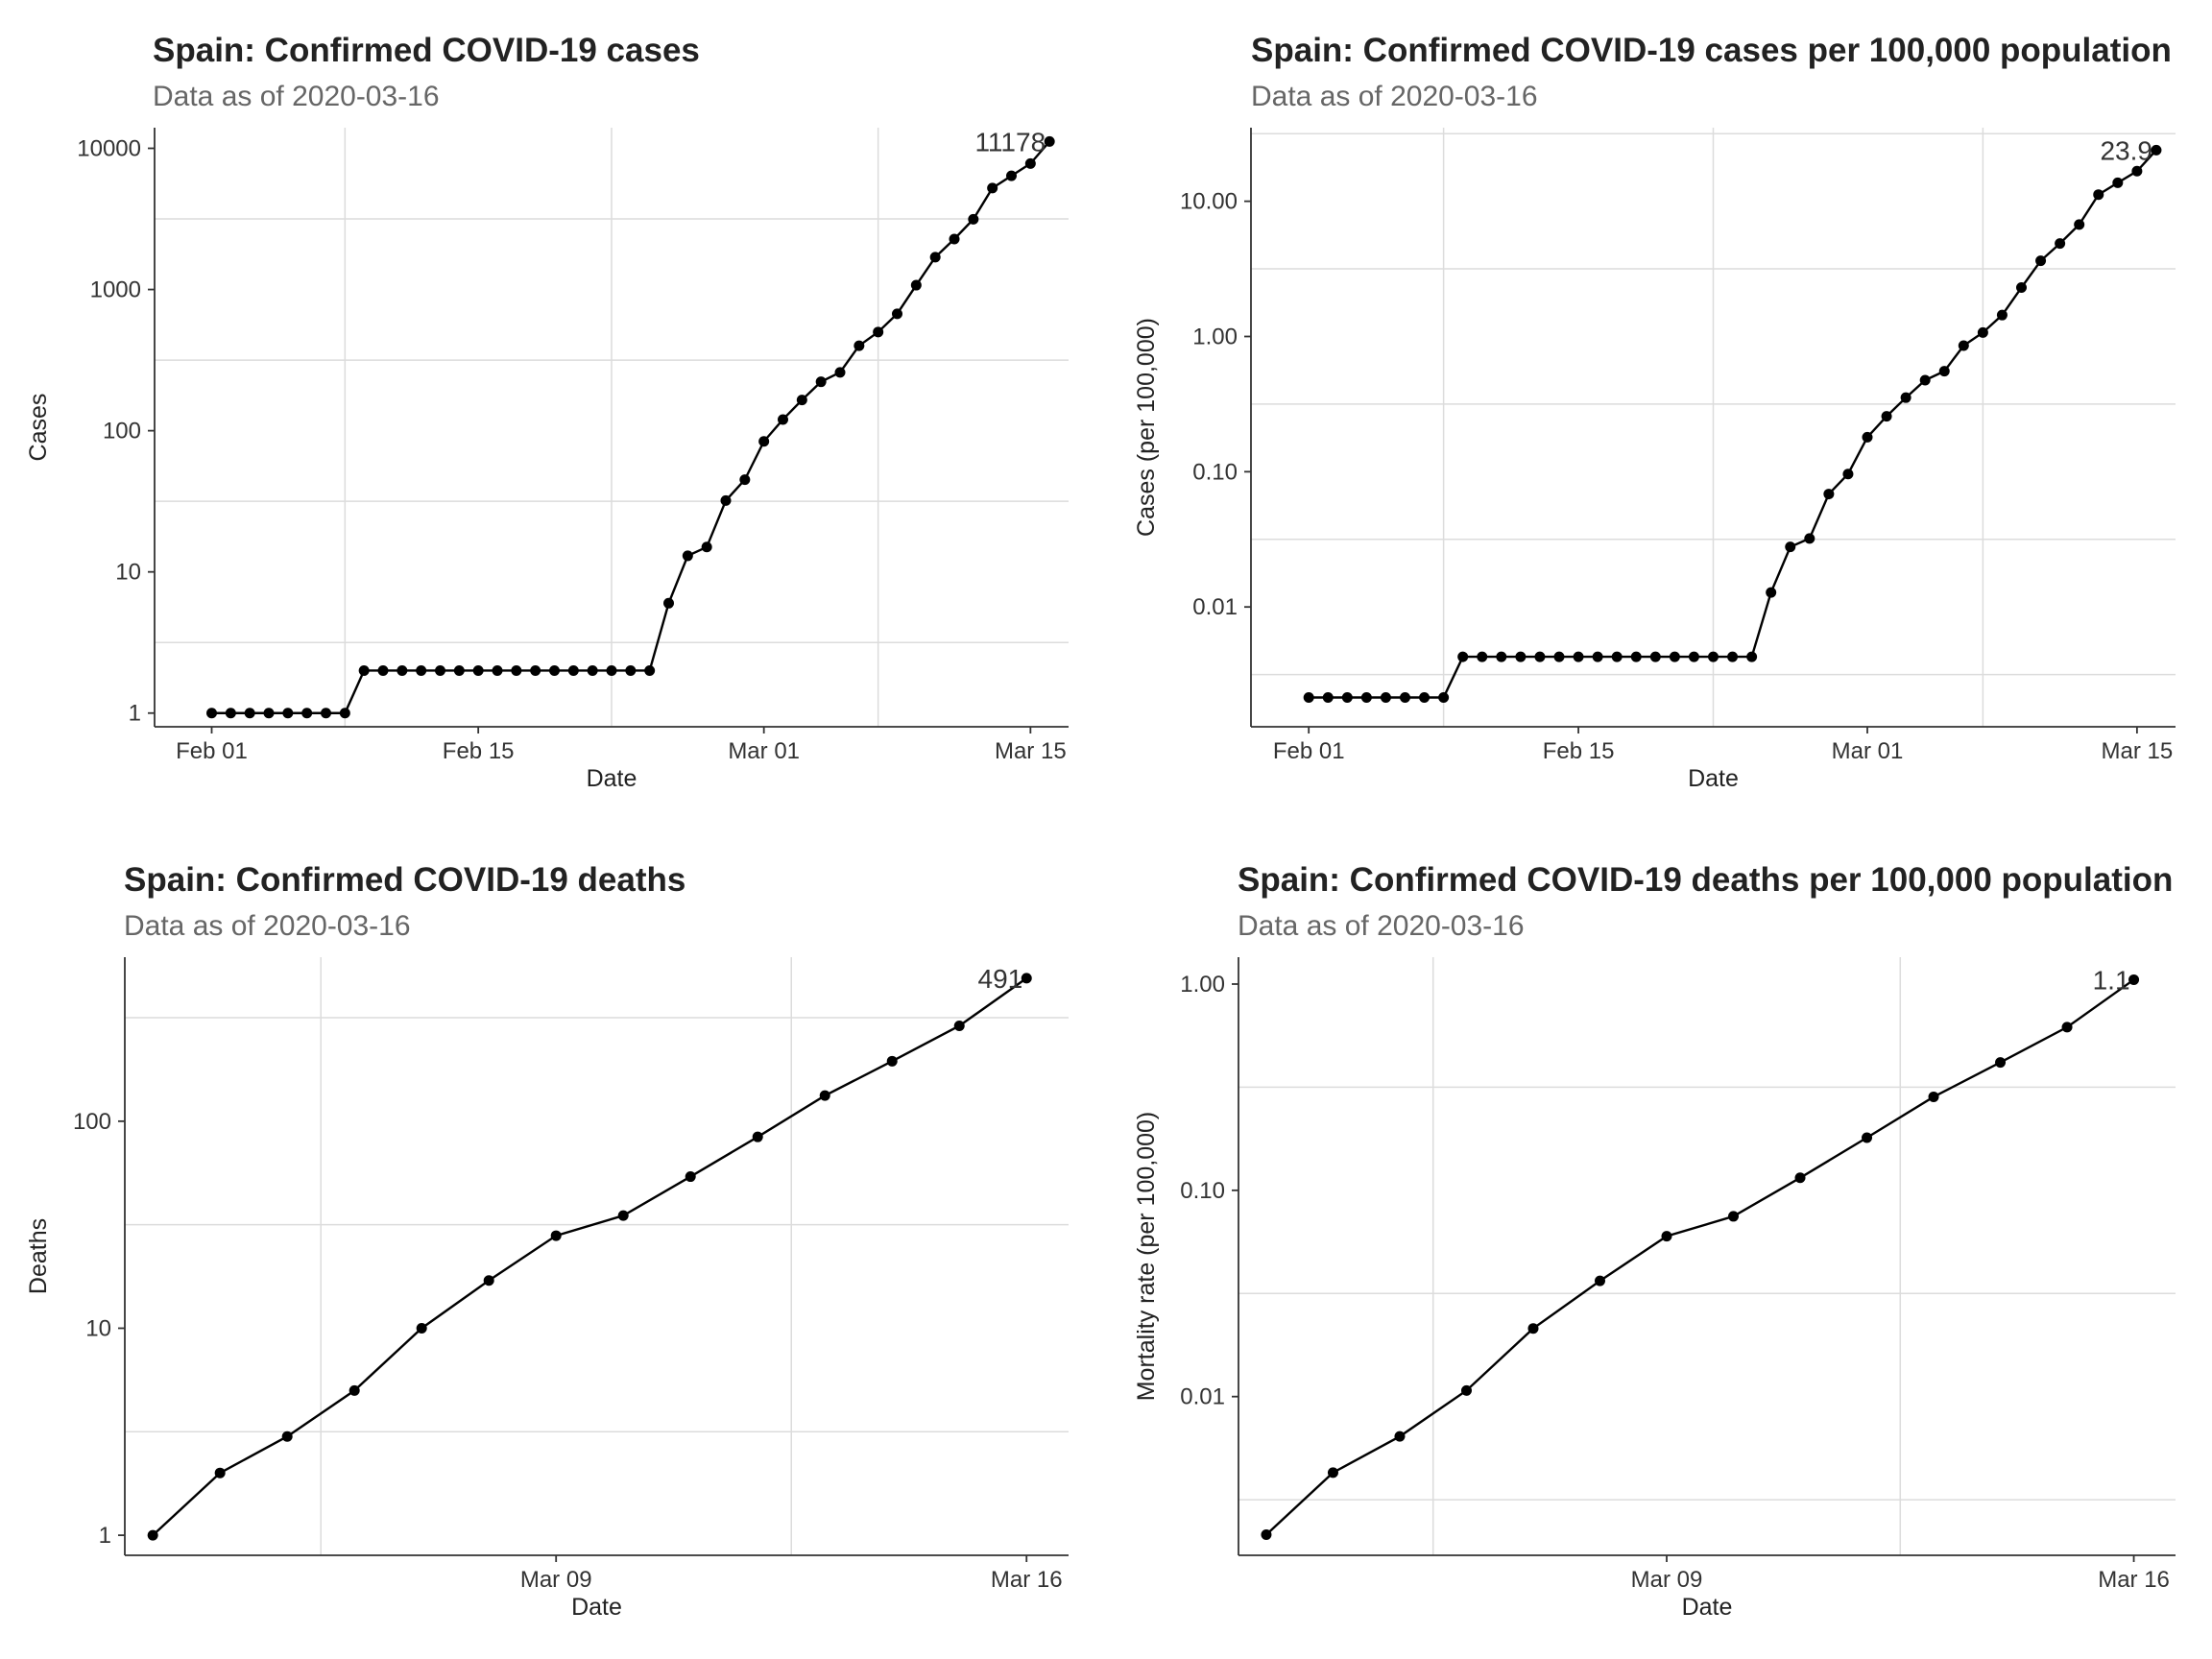 The height and width of the screenshot is (1659, 2212). I want to click on x-tick-label: Mar 15, so click(1031, 751).